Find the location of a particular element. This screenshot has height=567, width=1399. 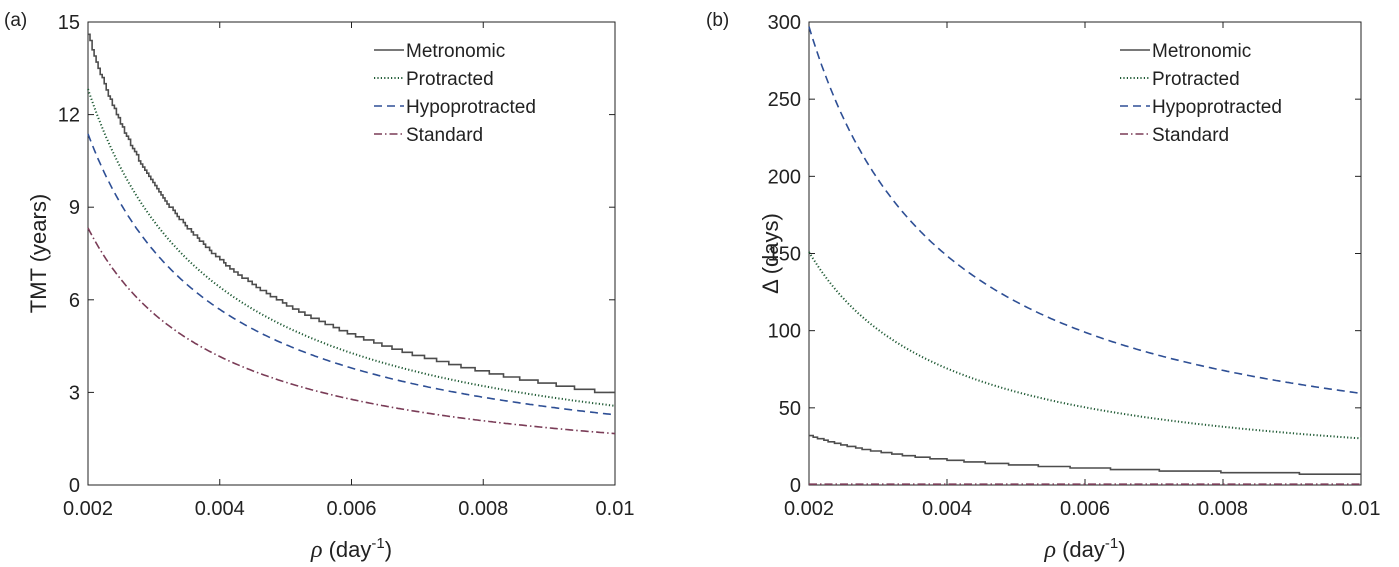

y-tick-label: 12 is located at coordinates (69, 116).